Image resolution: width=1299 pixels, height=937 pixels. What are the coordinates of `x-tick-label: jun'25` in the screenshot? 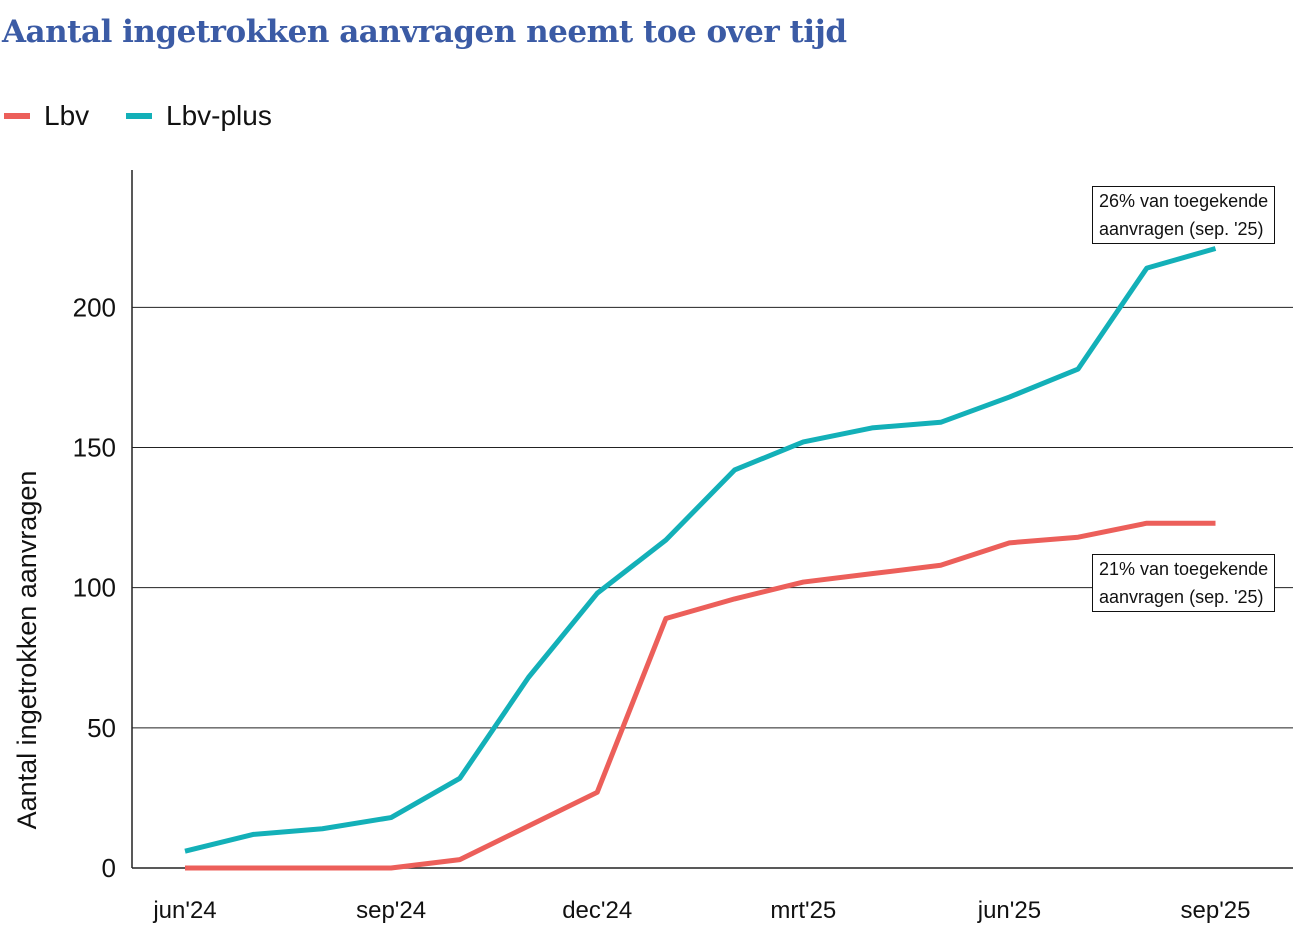 It's located at (1009, 910).